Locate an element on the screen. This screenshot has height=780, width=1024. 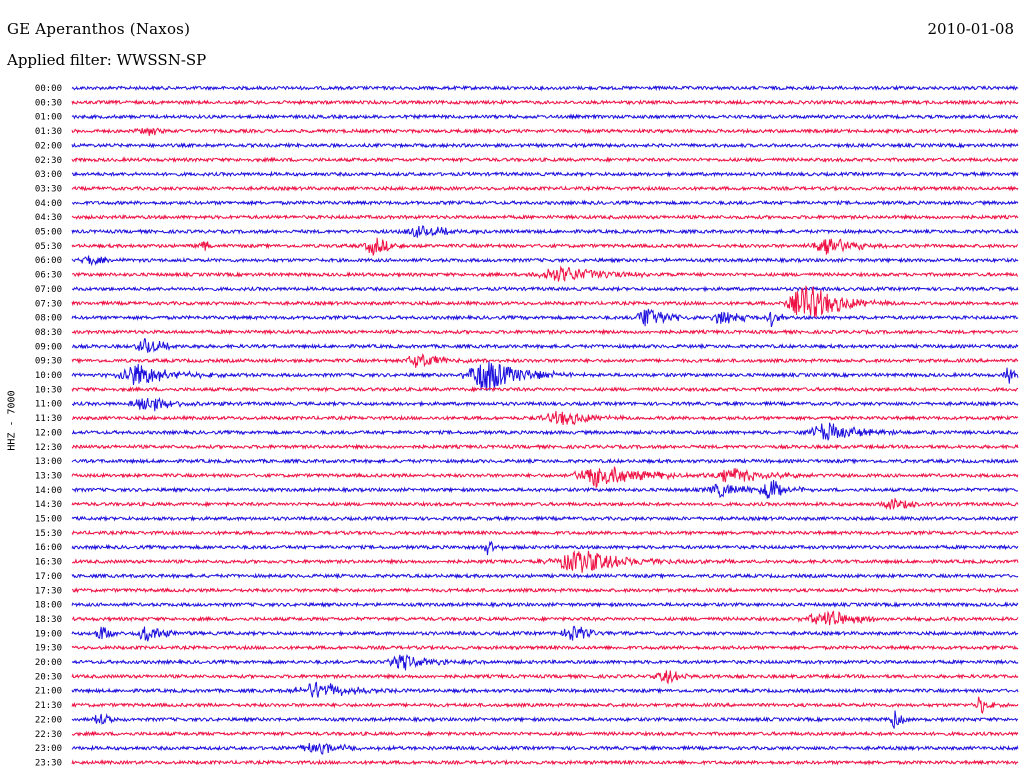
row-label-0330: 03:30 is located at coordinates (48, 189).